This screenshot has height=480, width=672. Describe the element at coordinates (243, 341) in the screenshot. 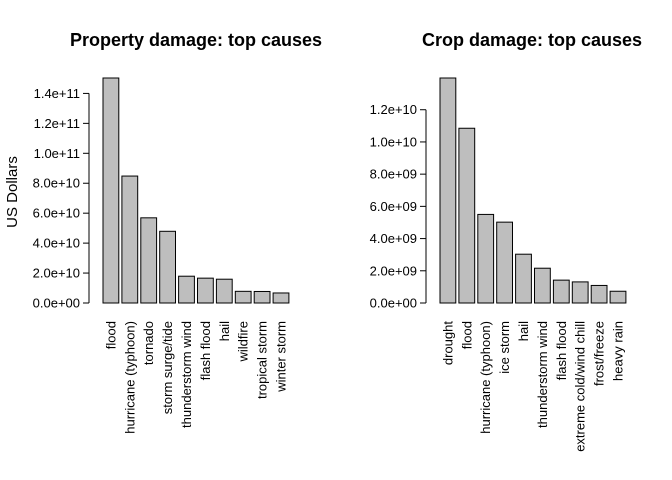

I see `property-category-label-7: wildfire` at that location.